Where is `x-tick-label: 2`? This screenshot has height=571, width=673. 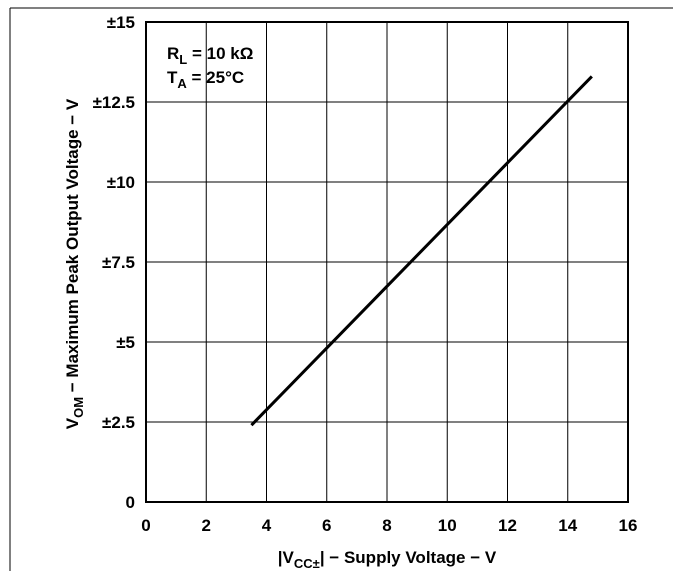
x-tick-label: 2 is located at coordinates (206, 525).